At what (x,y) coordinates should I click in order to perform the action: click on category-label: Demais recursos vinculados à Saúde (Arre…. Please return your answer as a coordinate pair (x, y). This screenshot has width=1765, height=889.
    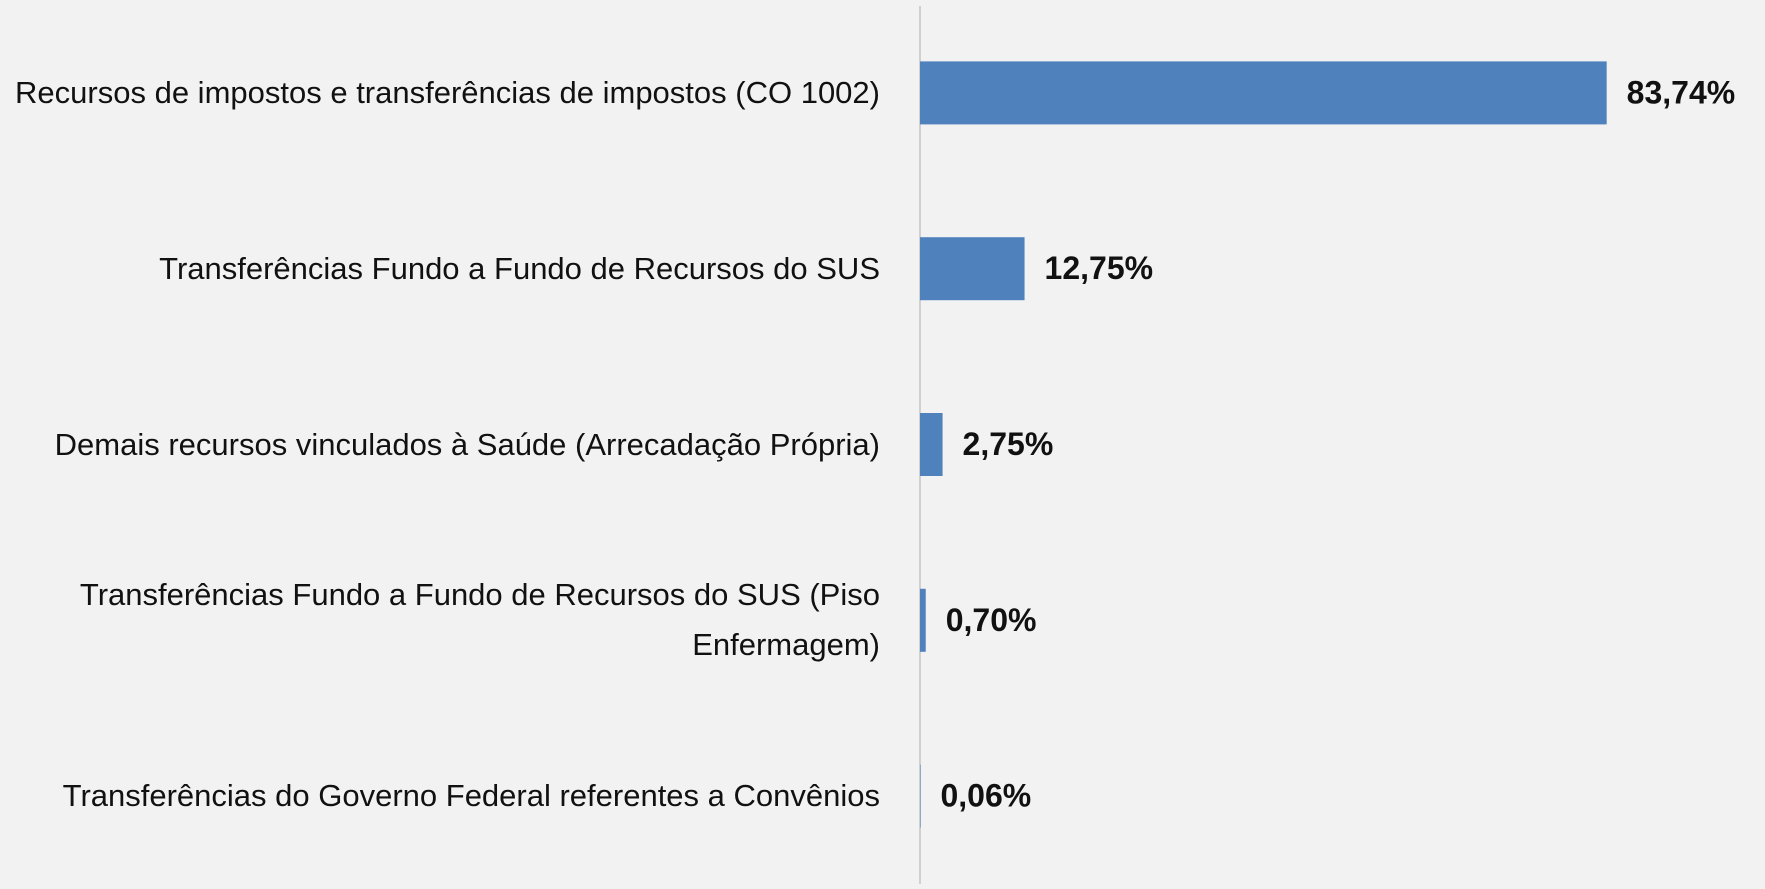
    Looking at the image, I should click on (440, 445).